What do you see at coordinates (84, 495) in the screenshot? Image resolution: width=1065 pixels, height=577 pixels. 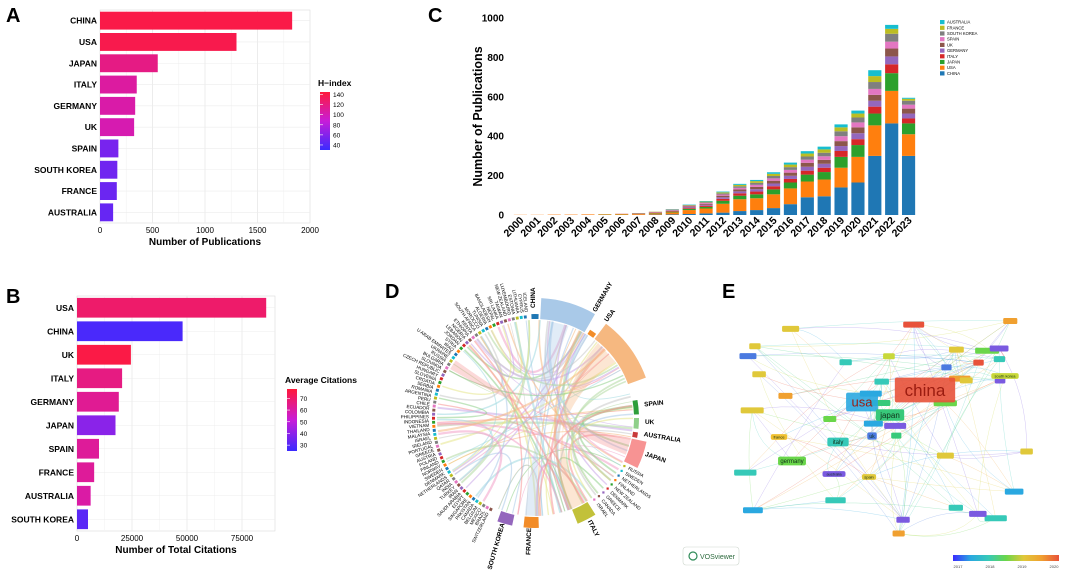 I see `bar-australia` at bounding box center [84, 495].